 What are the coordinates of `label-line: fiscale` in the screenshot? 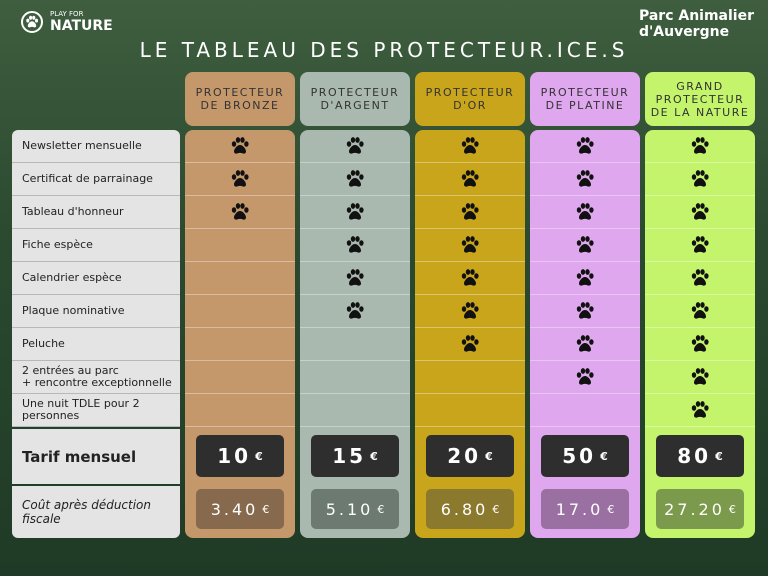 It's located at (41, 519).